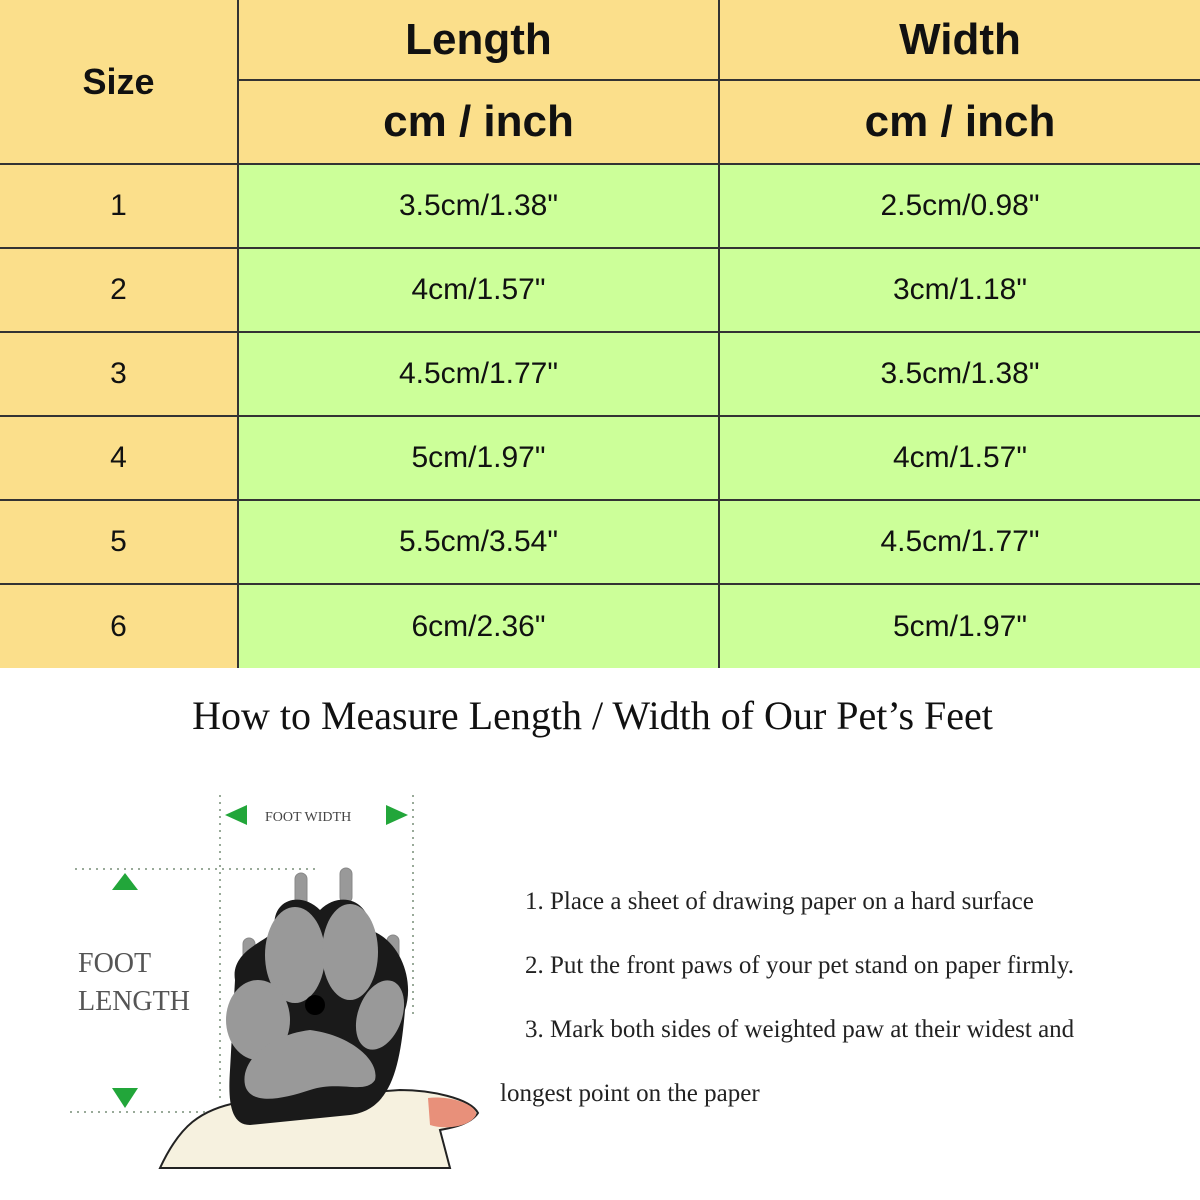 This screenshot has height=1200, width=1200. I want to click on table-row: 4 5cm/1.97" 4cm/1.57", so click(600, 458).